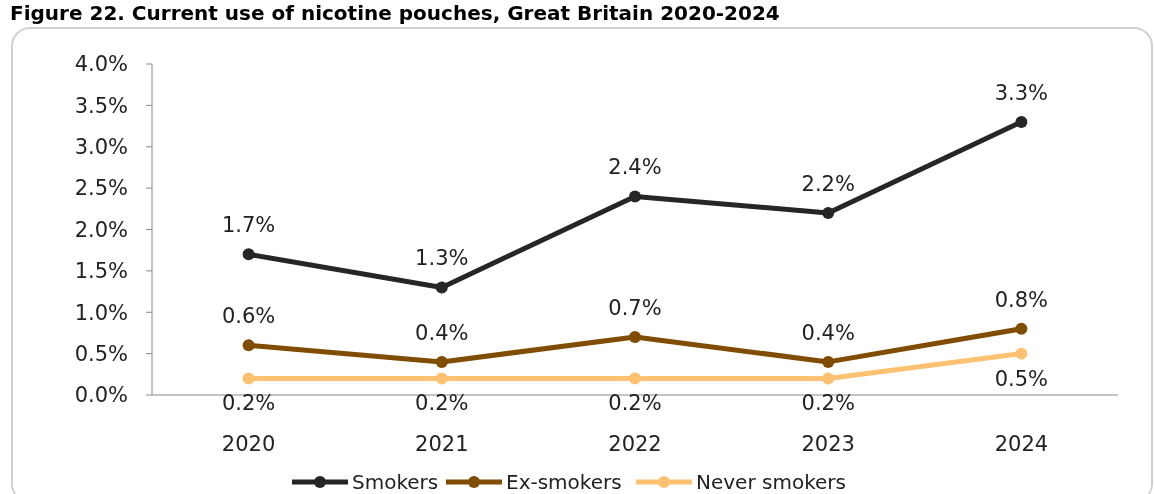 This screenshot has width=1154, height=494. What do you see at coordinates (395, 13) in the screenshot?
I see `chart-title: Figure 22. Current use of nicotine pouches, Great Britain 2020-2024` at bounding box center [395, 13].